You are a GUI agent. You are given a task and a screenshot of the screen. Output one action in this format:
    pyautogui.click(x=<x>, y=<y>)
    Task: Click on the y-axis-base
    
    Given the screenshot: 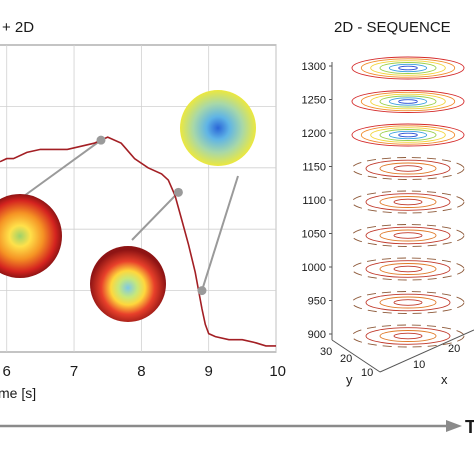 What is the action you would take?
    pyautogui.click(x=356, y=356)
    